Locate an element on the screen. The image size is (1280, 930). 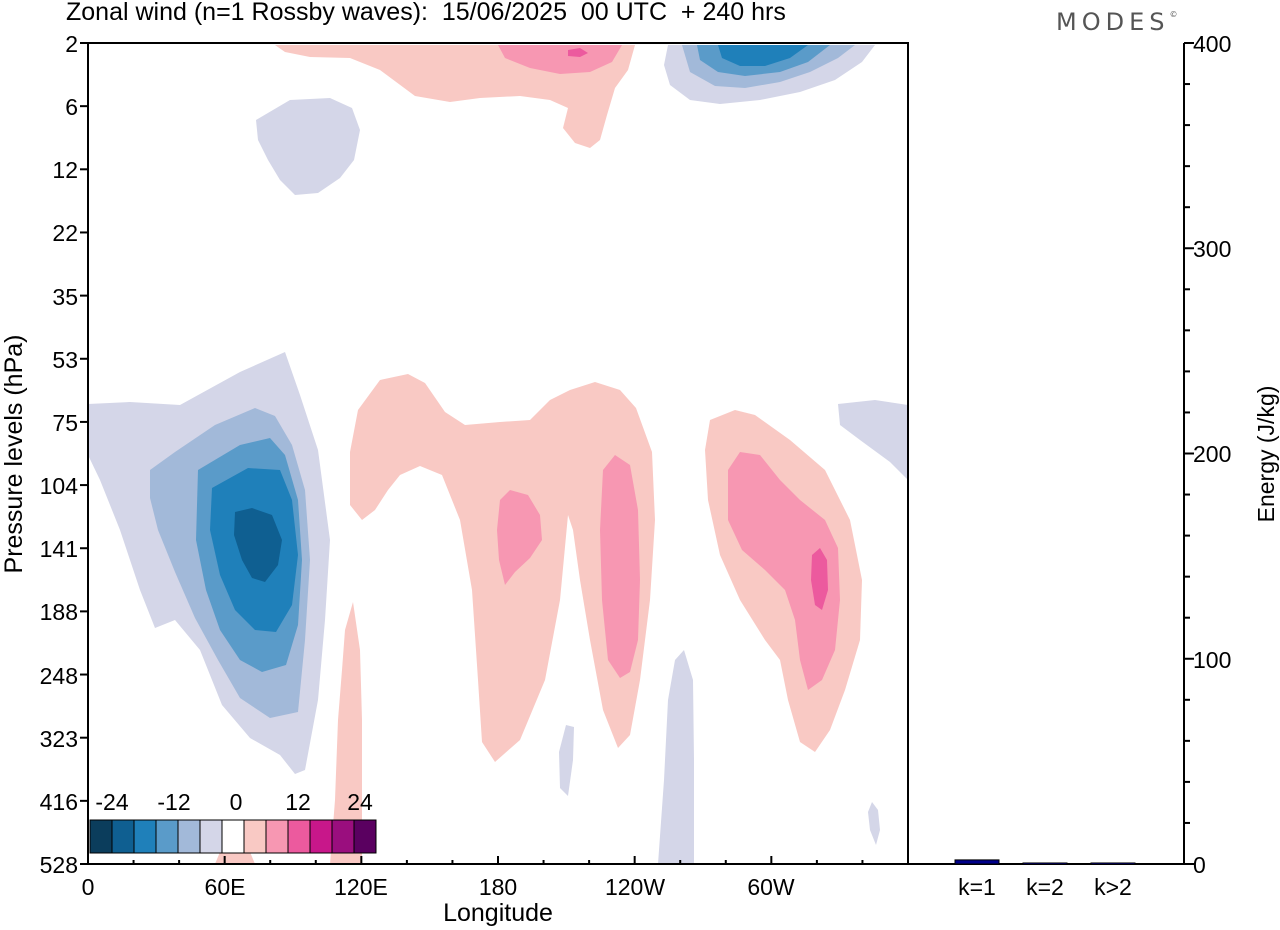
y-tick-label: 528 is located at coordinates (59, 865).